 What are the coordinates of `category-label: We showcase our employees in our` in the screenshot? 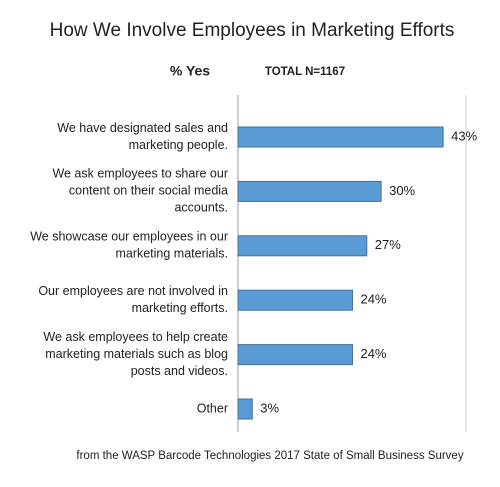 It's located at (129, 237).